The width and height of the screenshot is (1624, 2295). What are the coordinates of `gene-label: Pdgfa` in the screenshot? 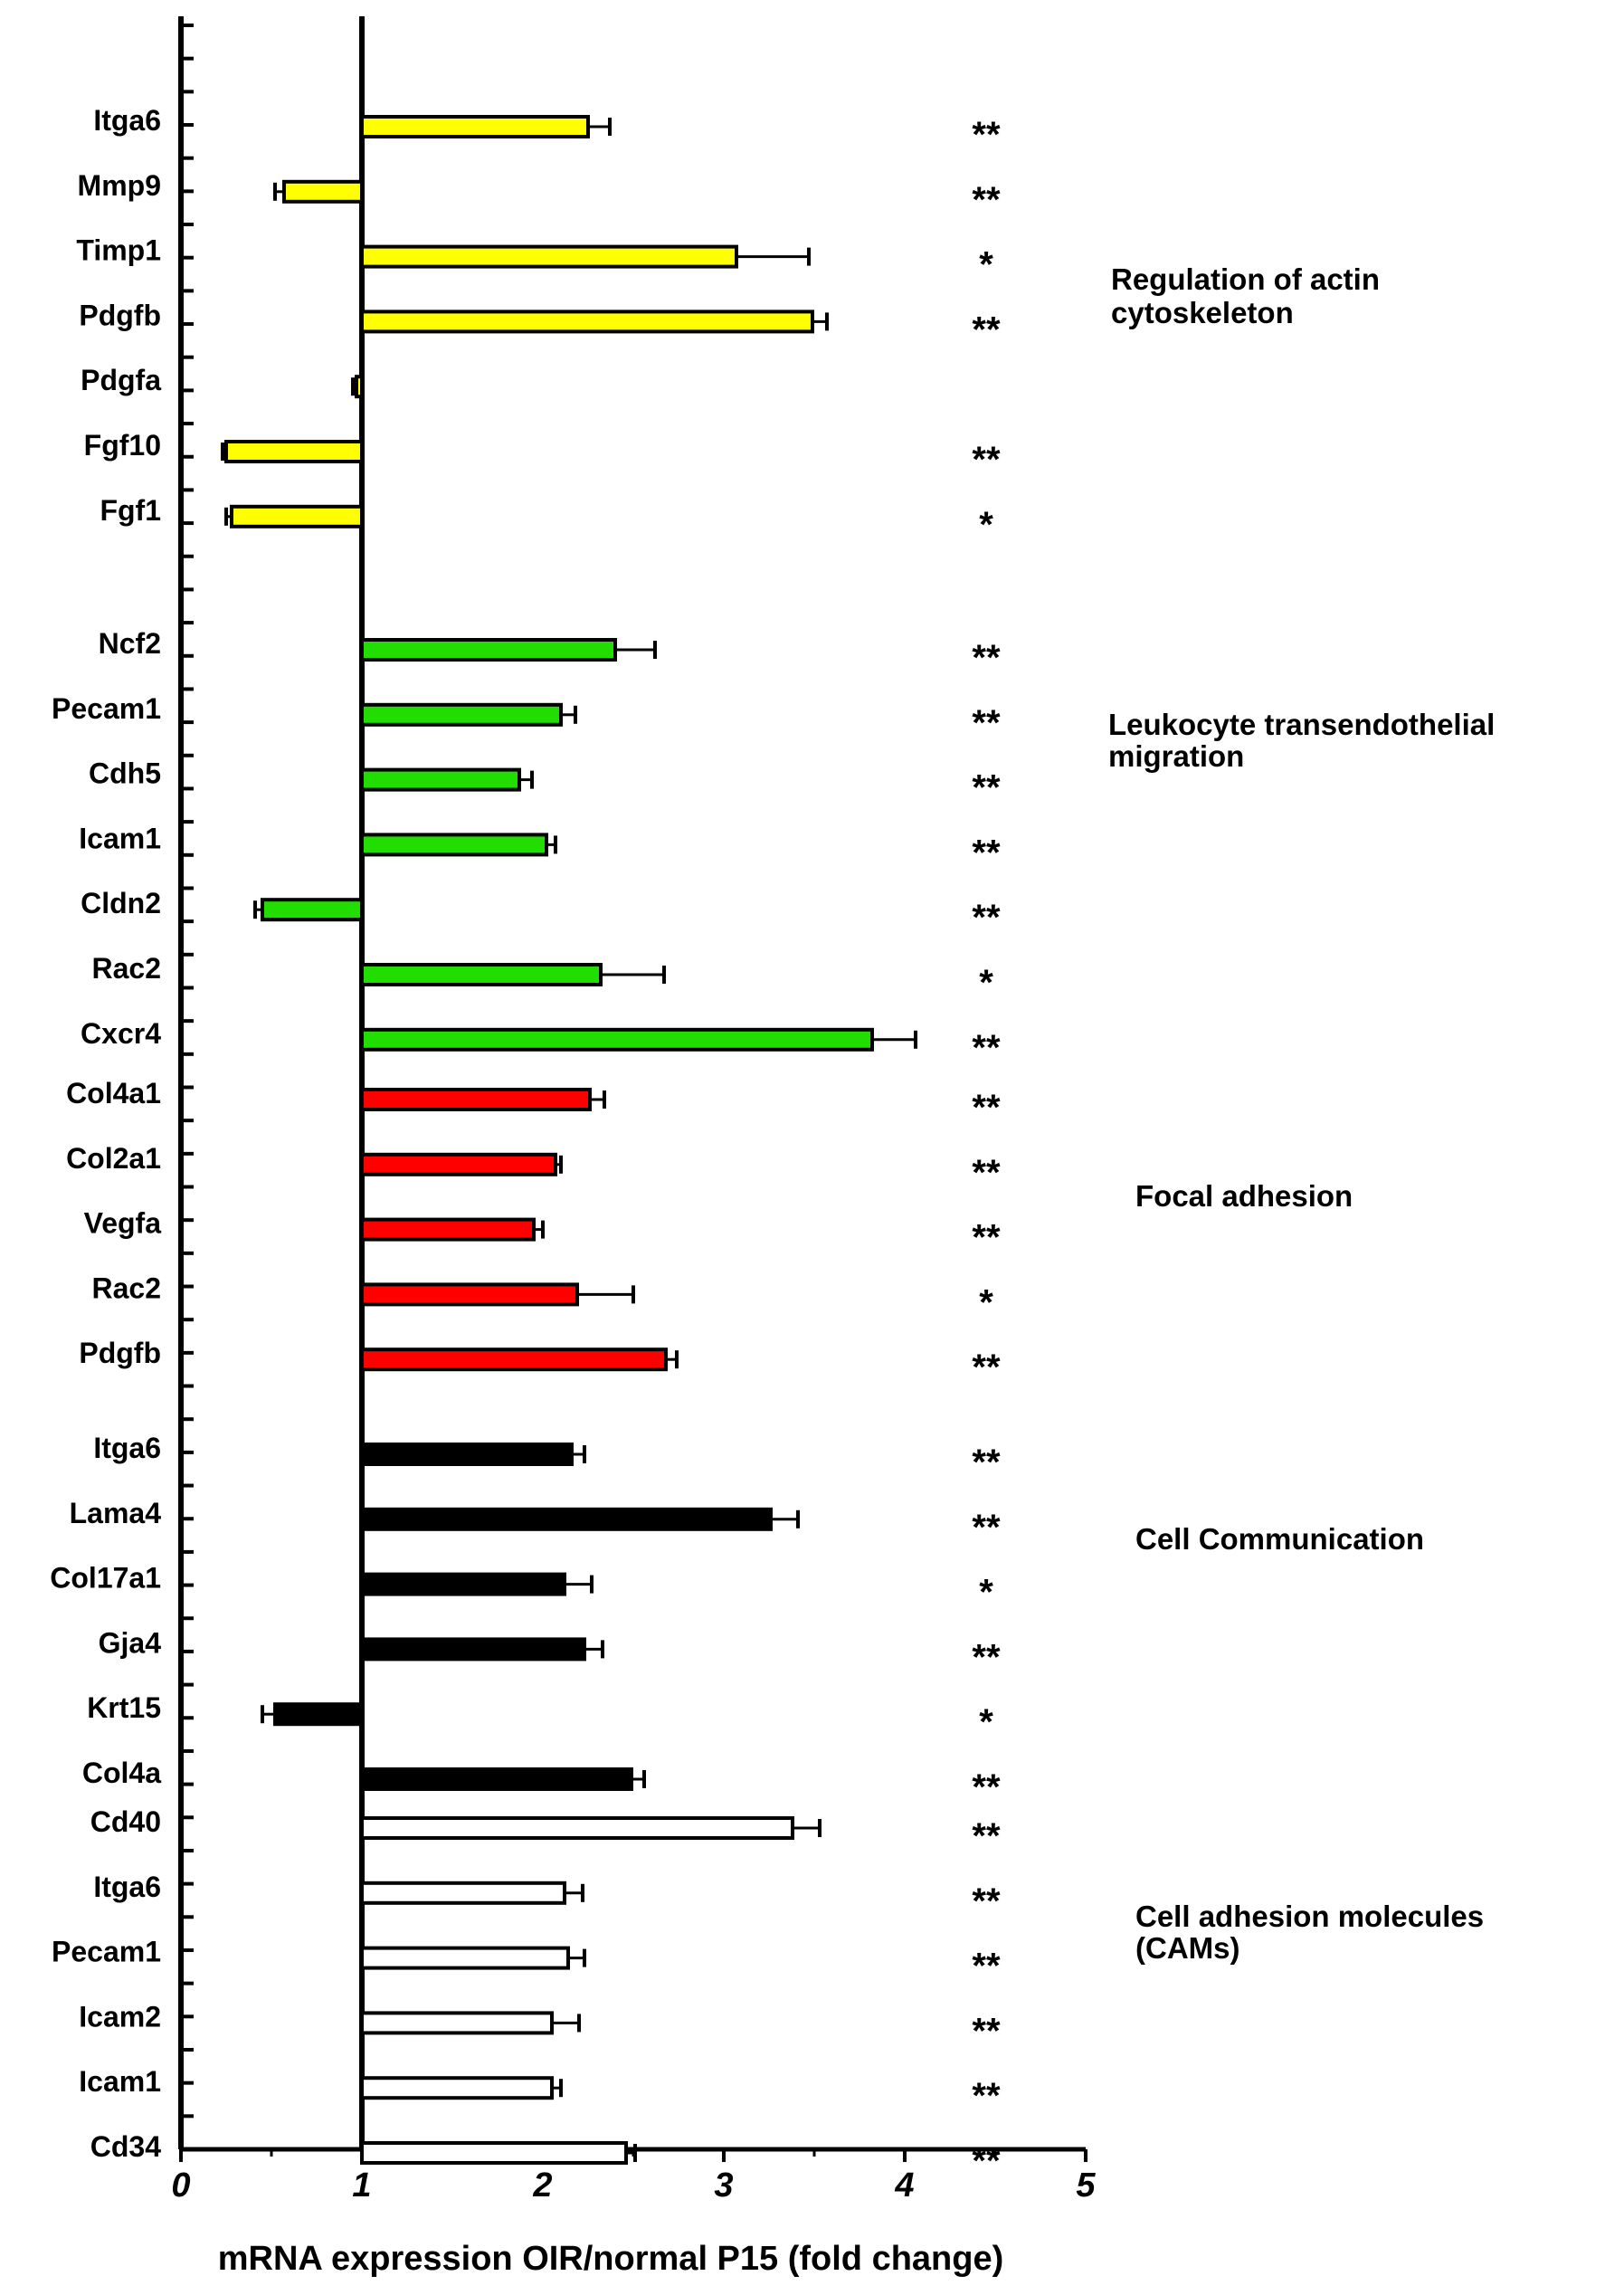 It's located at (121, 380).